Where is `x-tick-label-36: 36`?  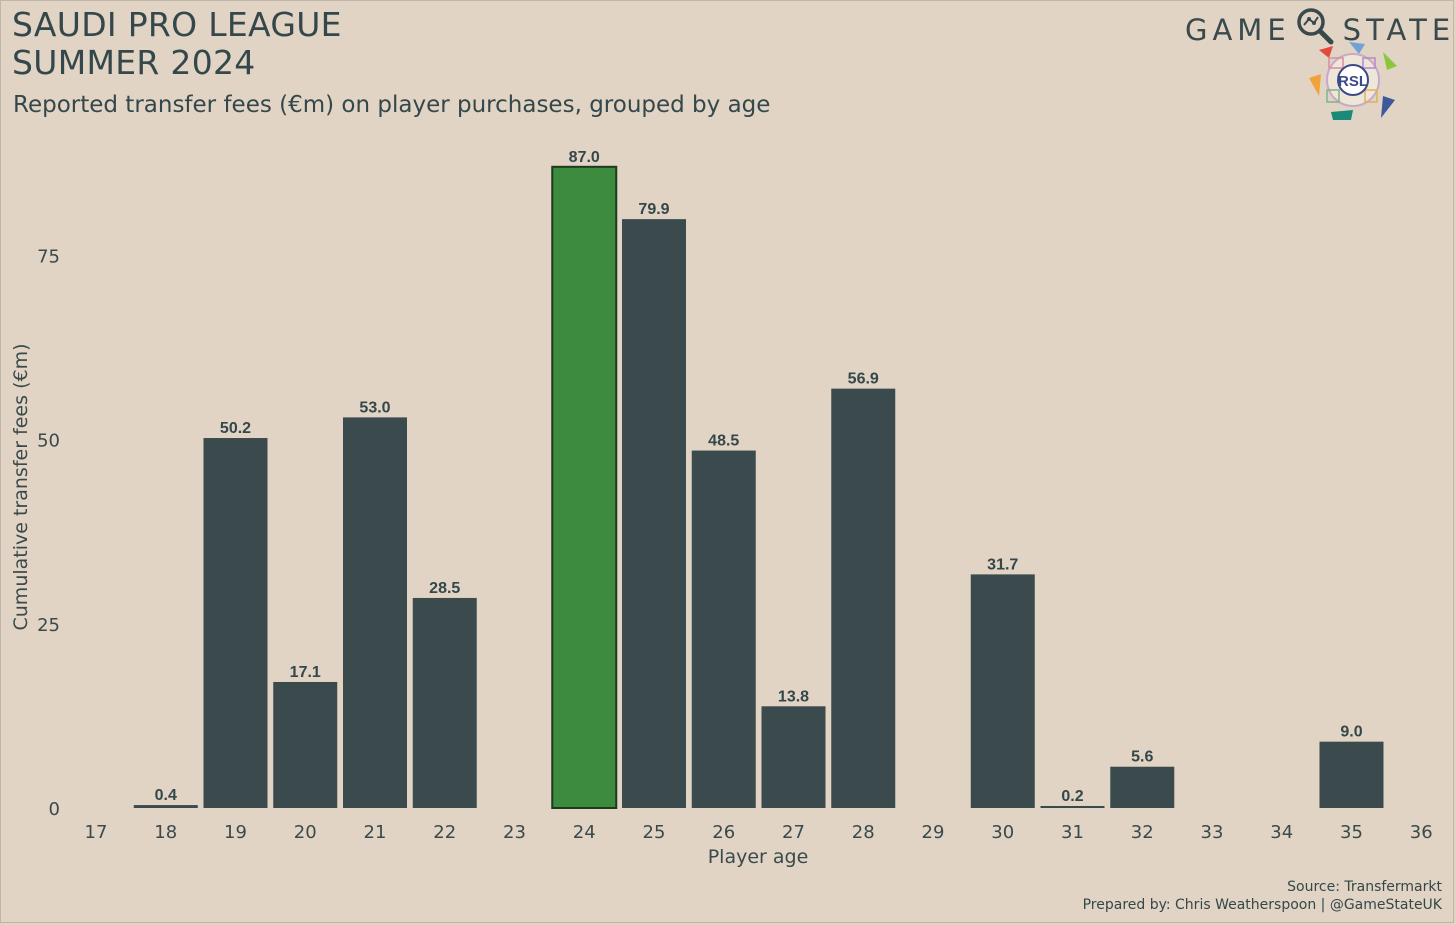 x-tick-label-36: 36 is located at coordinates (1421, 832).